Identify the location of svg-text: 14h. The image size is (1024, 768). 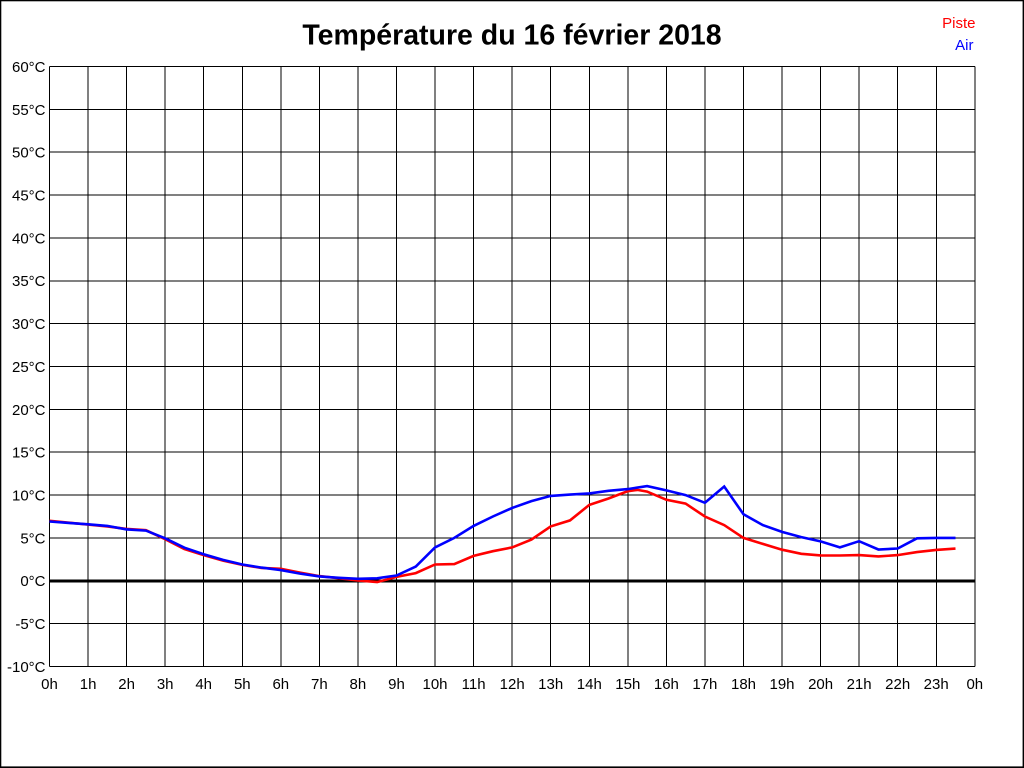
(589, 684).